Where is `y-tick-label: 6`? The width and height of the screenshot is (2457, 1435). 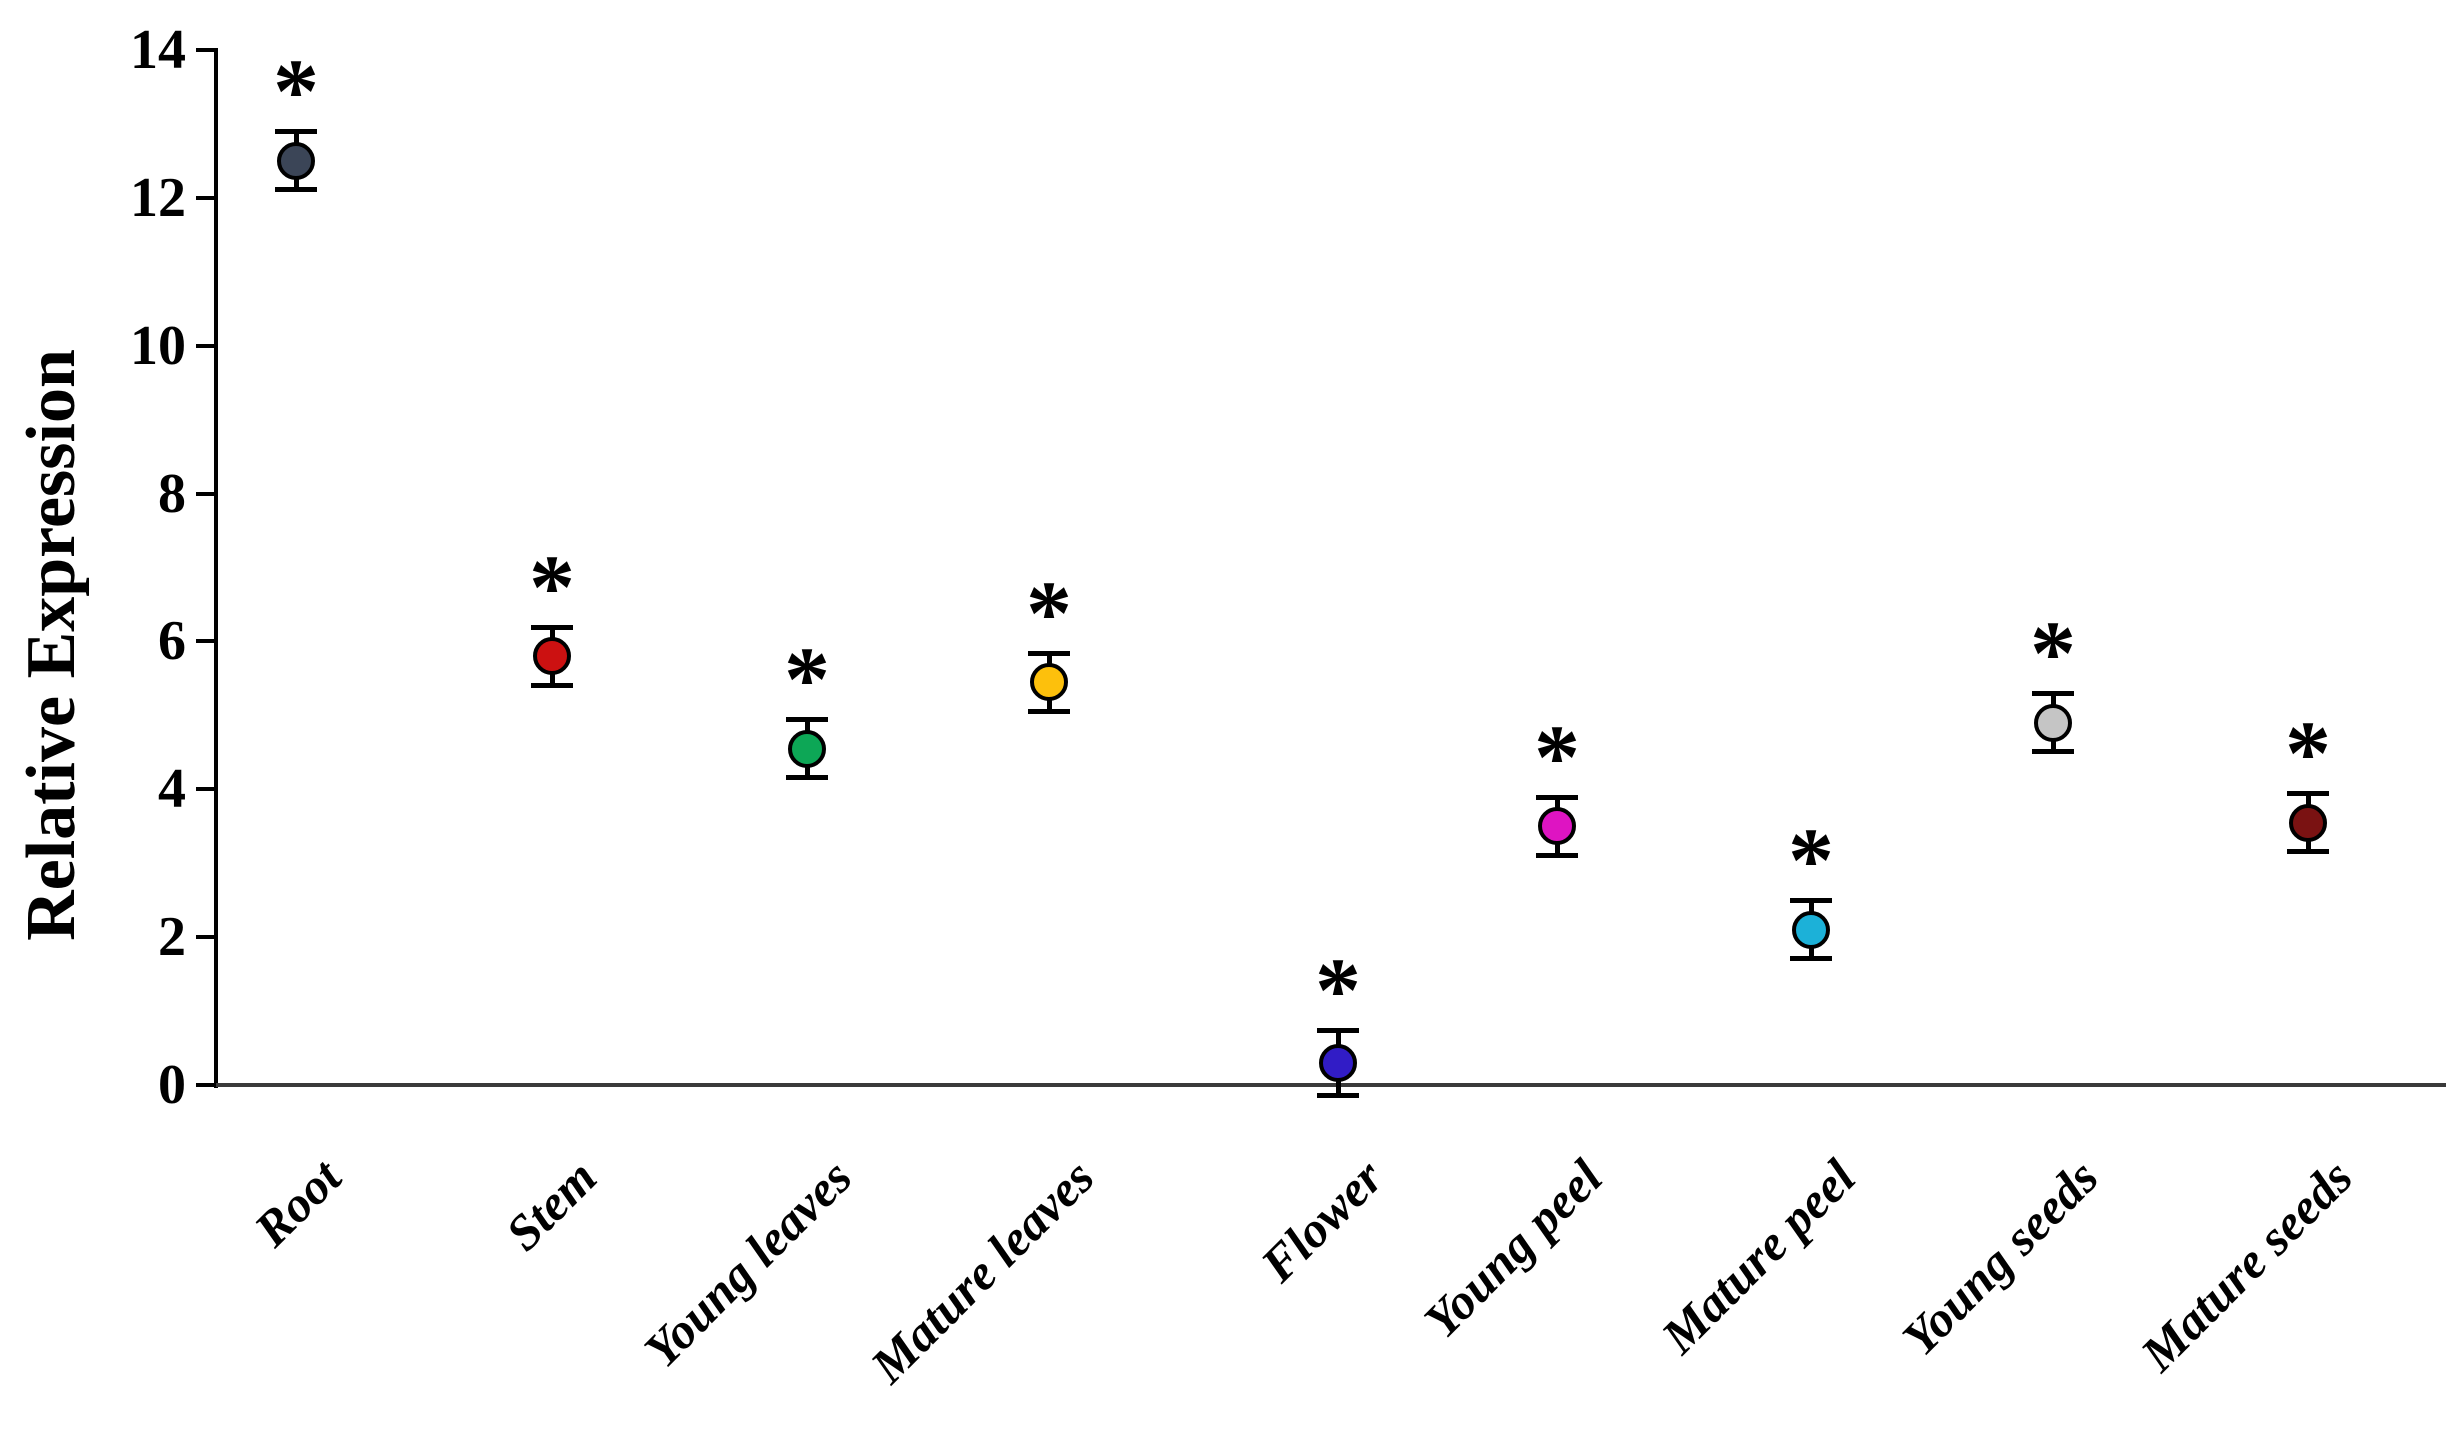 y-tick-label: 6 is located at coordinates (172, 641).